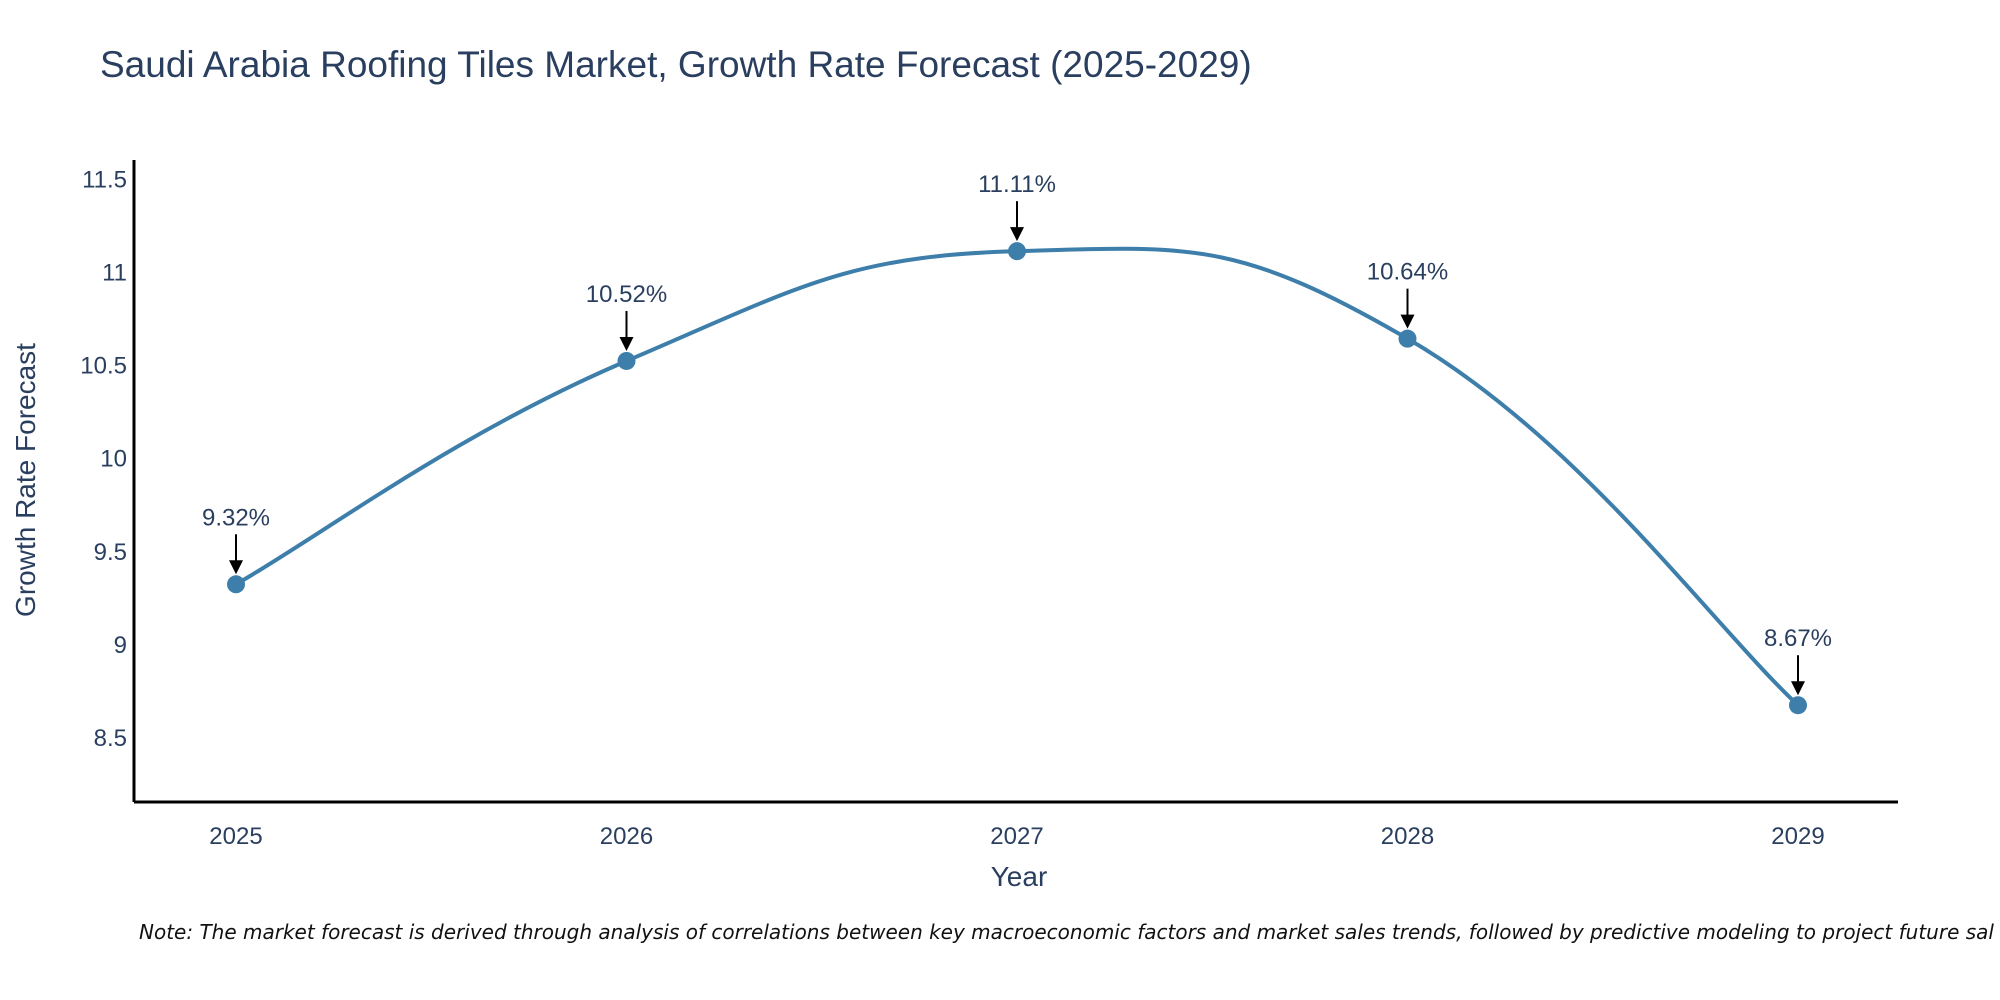 The height and width of the screenshot is (1000, 2000). Describe the element at coordinates (110, 552) in the screenshot. I see `y-tick-label: 9.5` at that location.